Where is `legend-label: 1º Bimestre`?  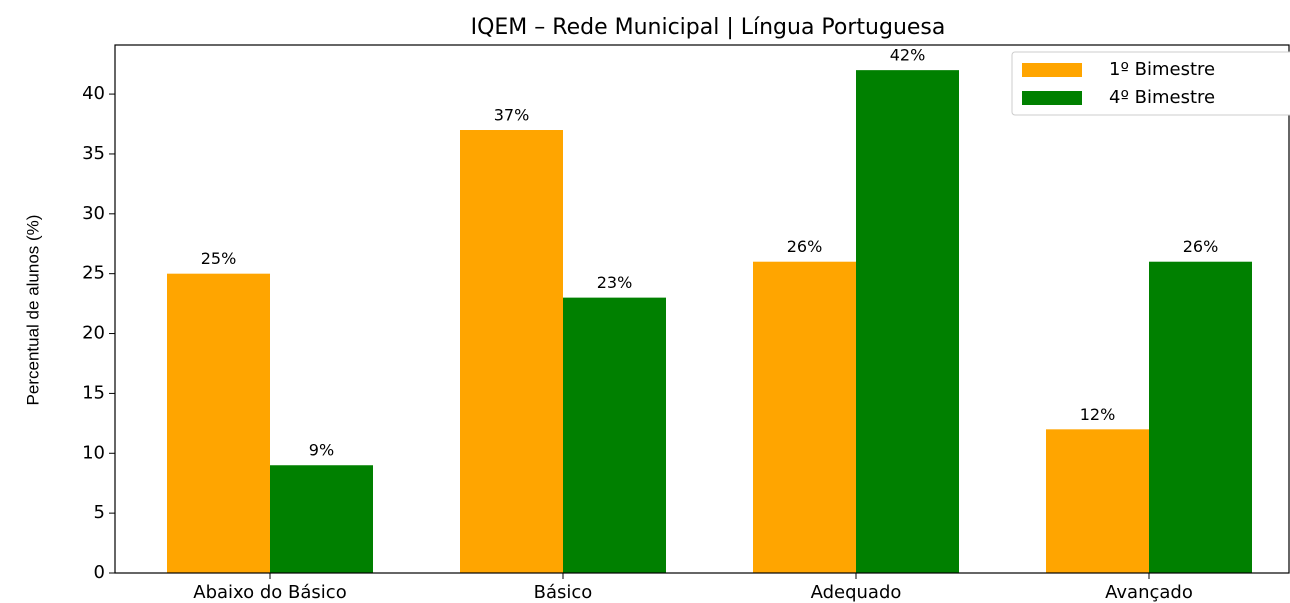
legend-label: 1º Bimestre is located at coordinates (1162, 69).